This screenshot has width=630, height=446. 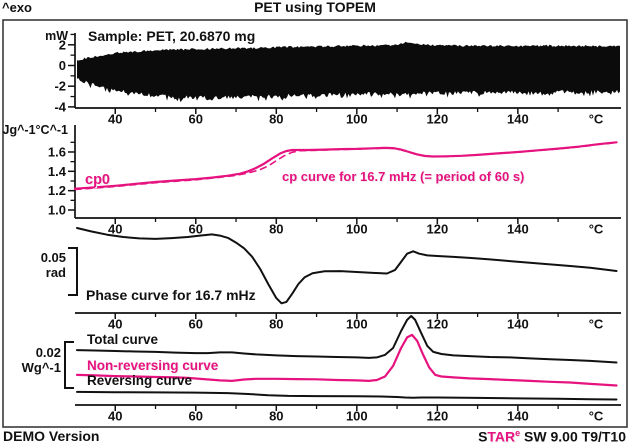 I want to click on phase-scale-value: 0.05, so click(x=53, y=257).